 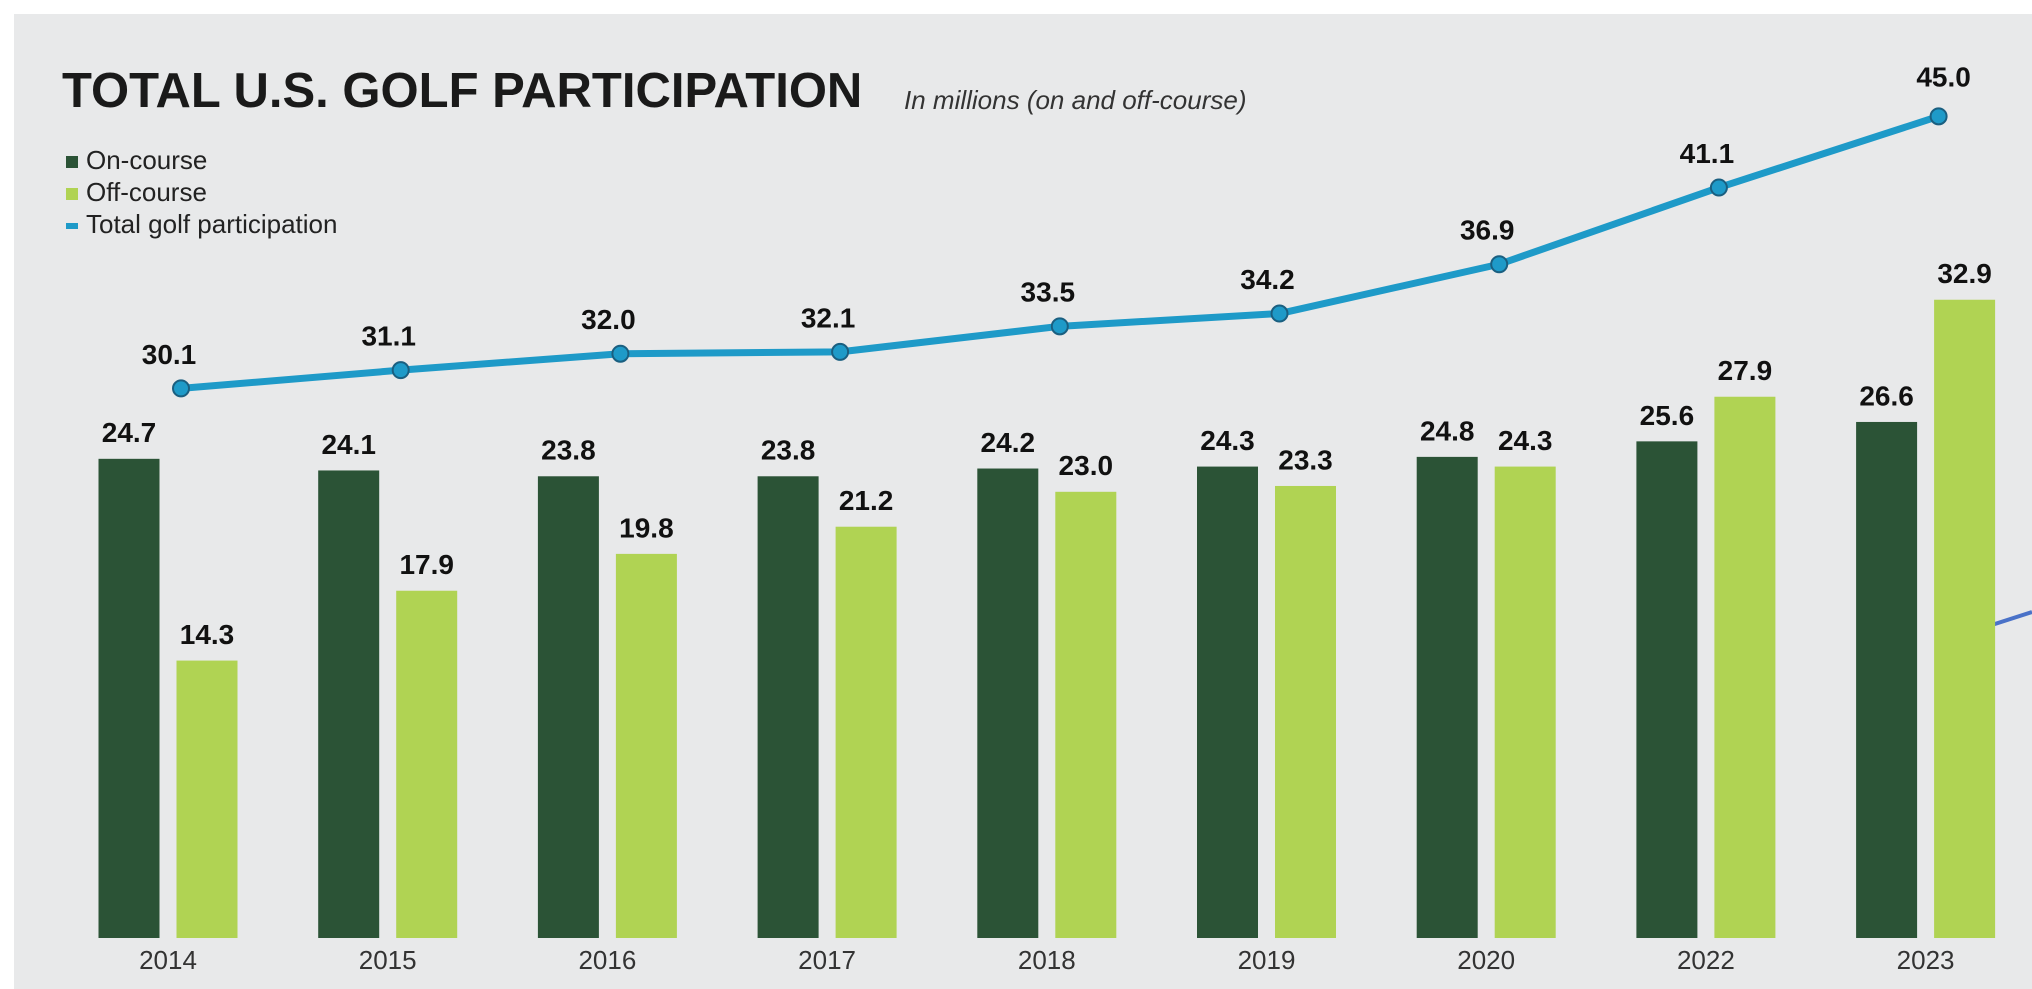 What do you see at coordinates (1707, 153) in the screenshot?
I see `data-label: 41.1` at bounding box center [1707, 153].